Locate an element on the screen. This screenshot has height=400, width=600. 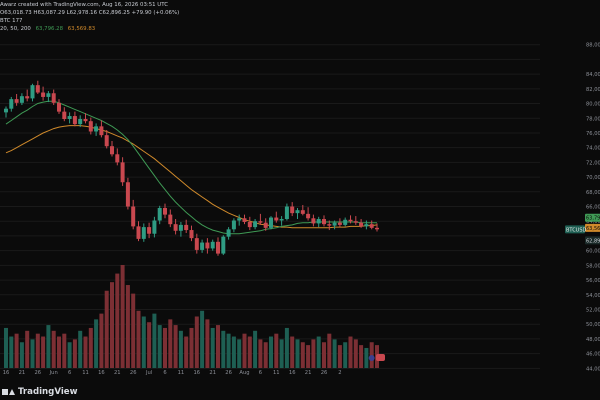
price-tick-label: 52,000 is located at coordinates (593, 310).